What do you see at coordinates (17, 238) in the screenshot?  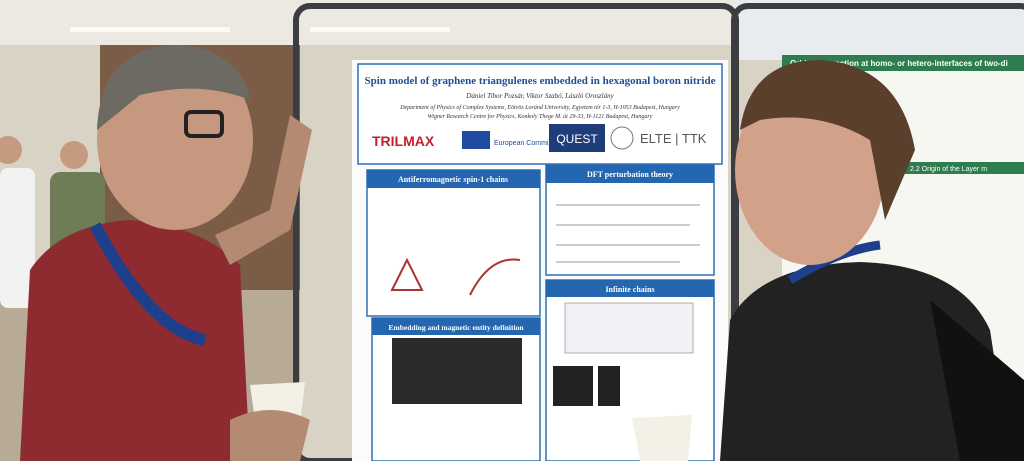 I see `background-person` at bounding box center [17, 238].